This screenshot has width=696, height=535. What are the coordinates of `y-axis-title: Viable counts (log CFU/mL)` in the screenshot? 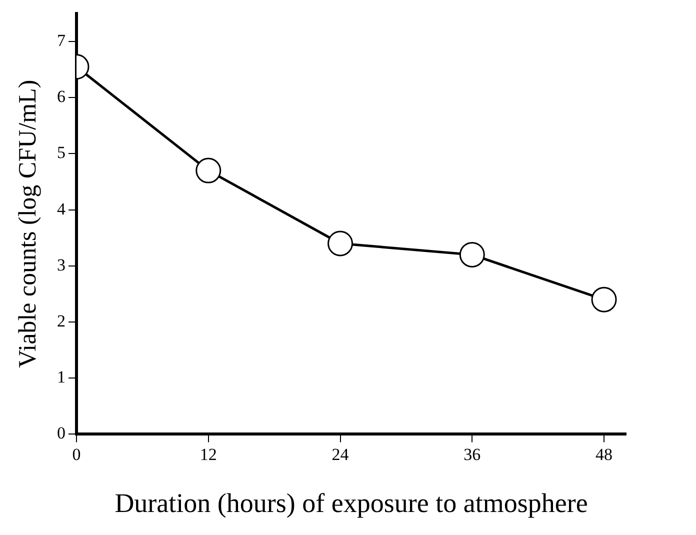 It's located at (28, 224).